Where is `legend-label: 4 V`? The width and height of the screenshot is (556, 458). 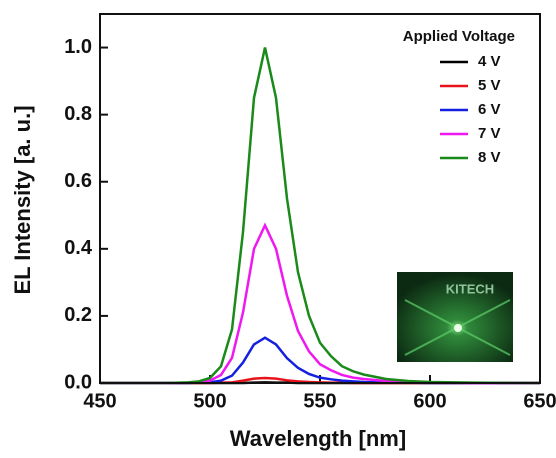 legend-label: 4 V is located at coordinates (489, 61).